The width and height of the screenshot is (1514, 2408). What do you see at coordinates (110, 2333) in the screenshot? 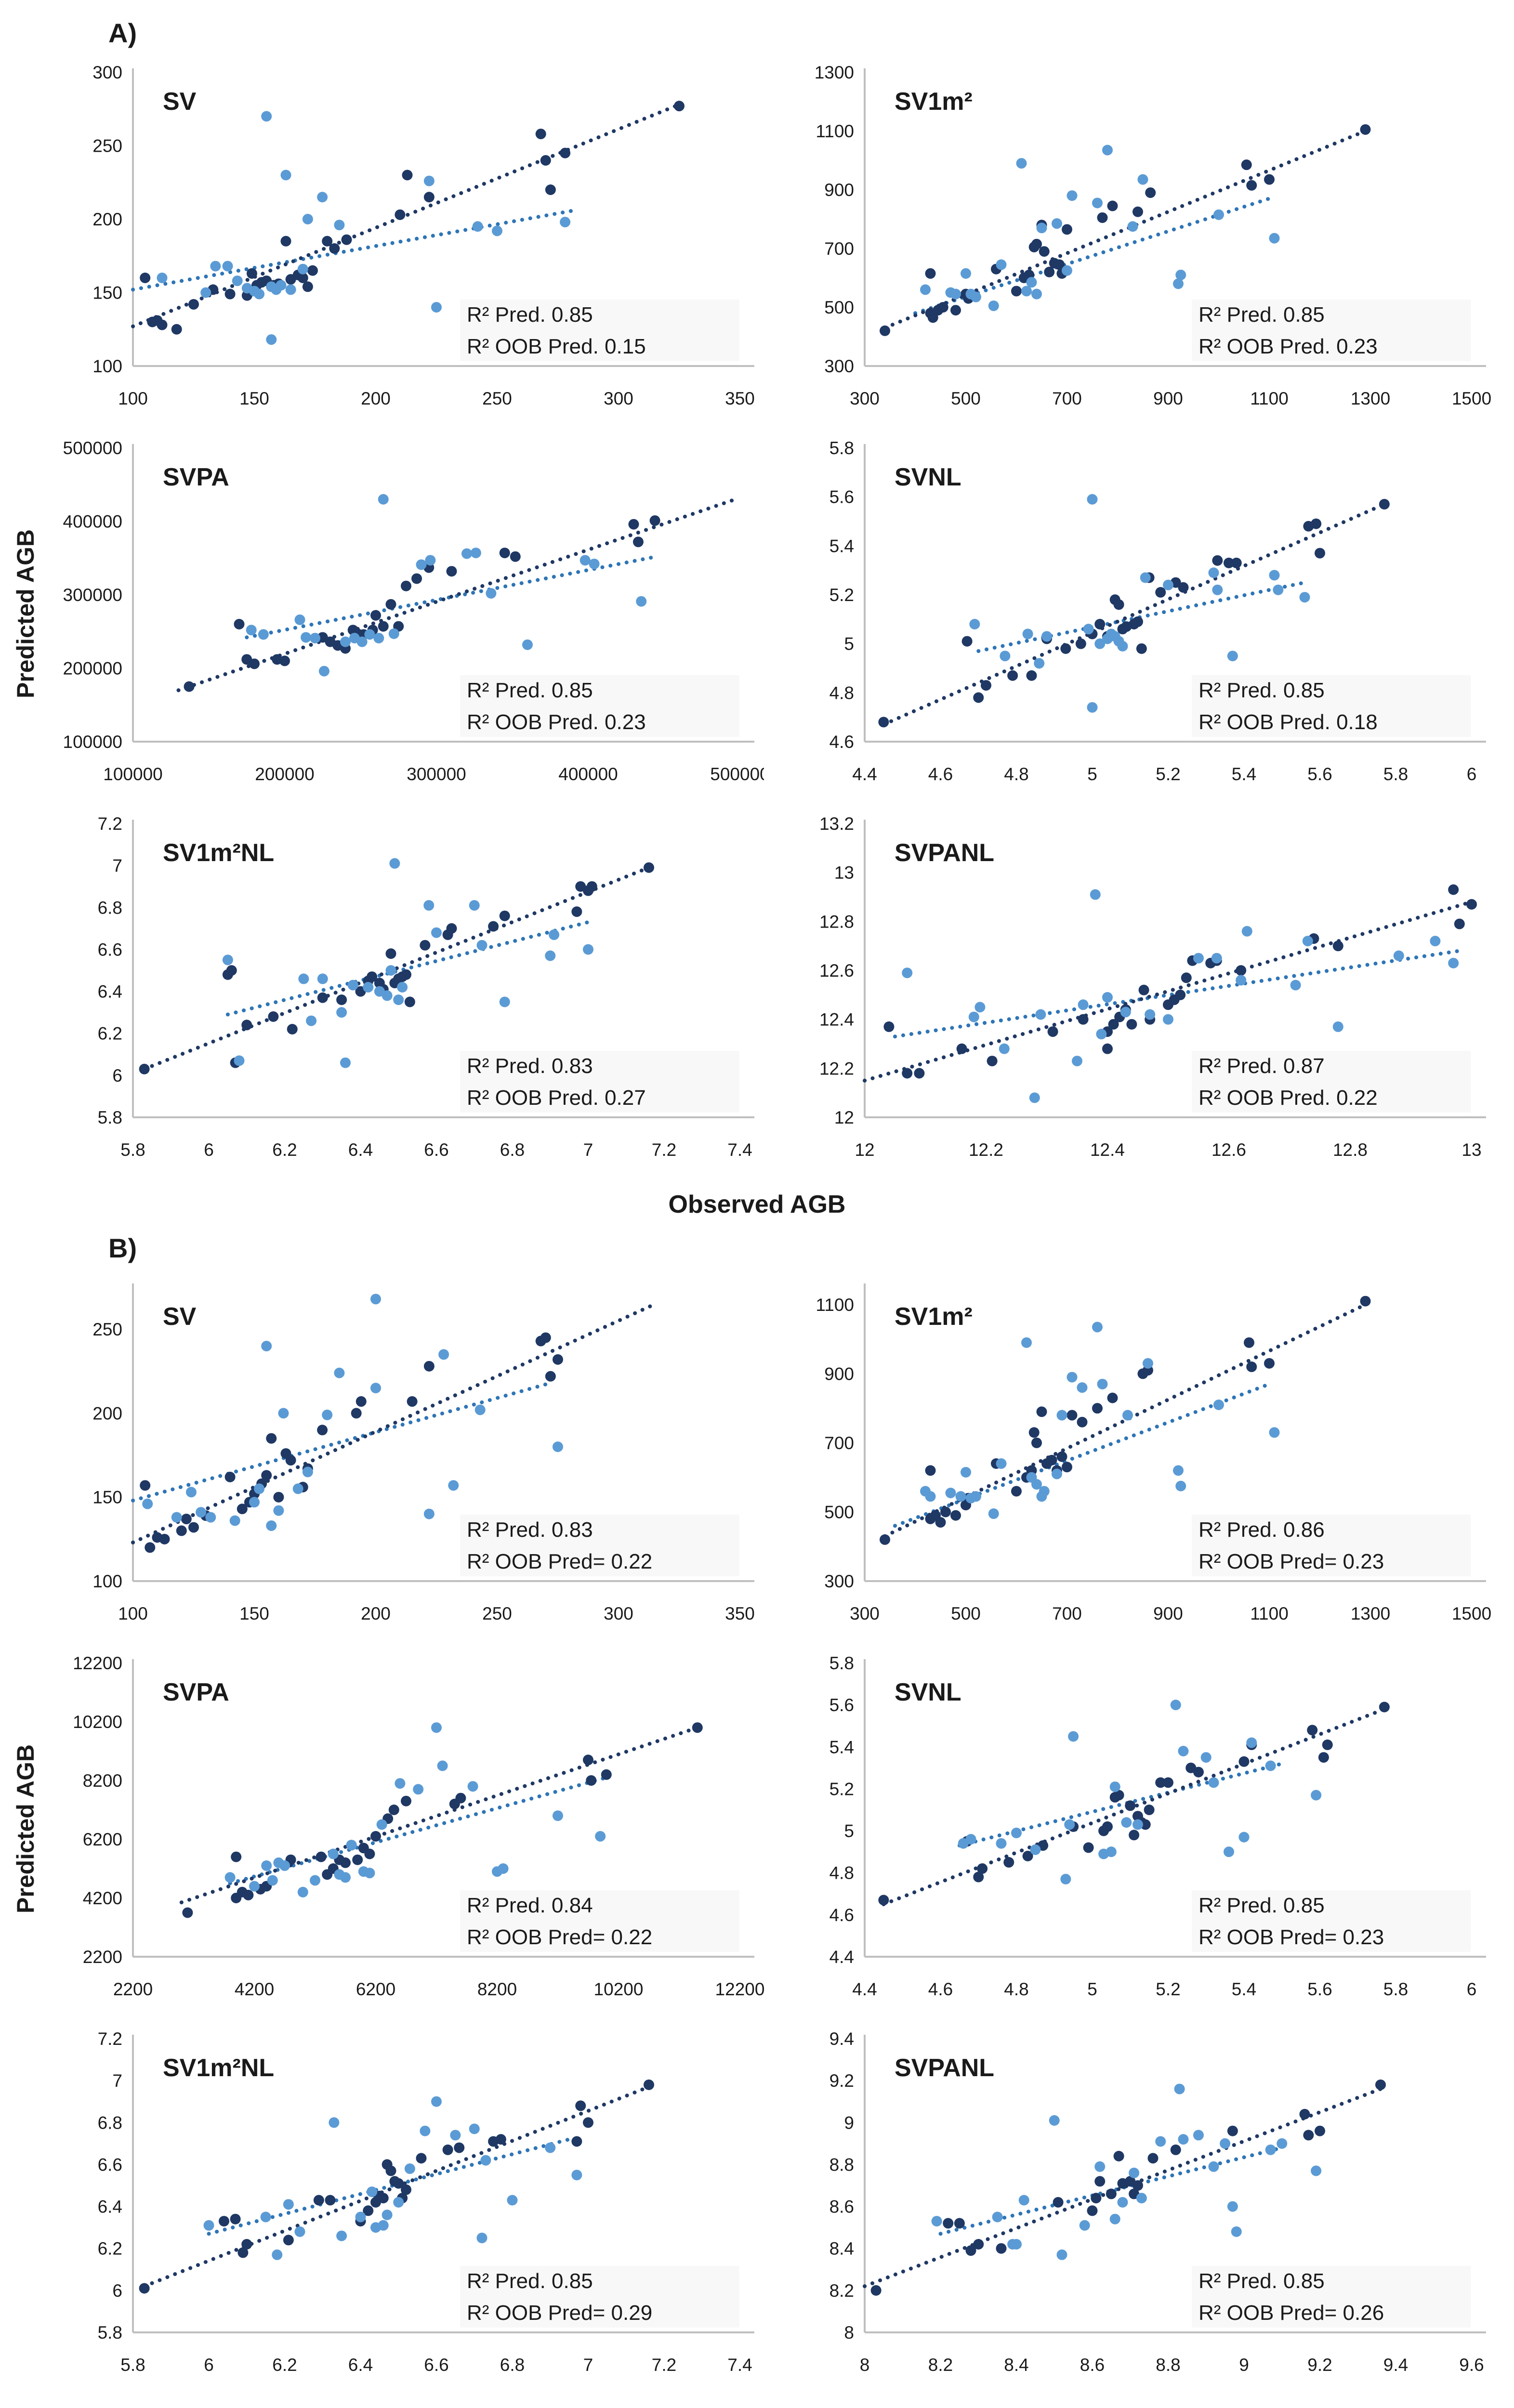
I see `y-tick-label: 5.8` at bounding box center [110, 2333].